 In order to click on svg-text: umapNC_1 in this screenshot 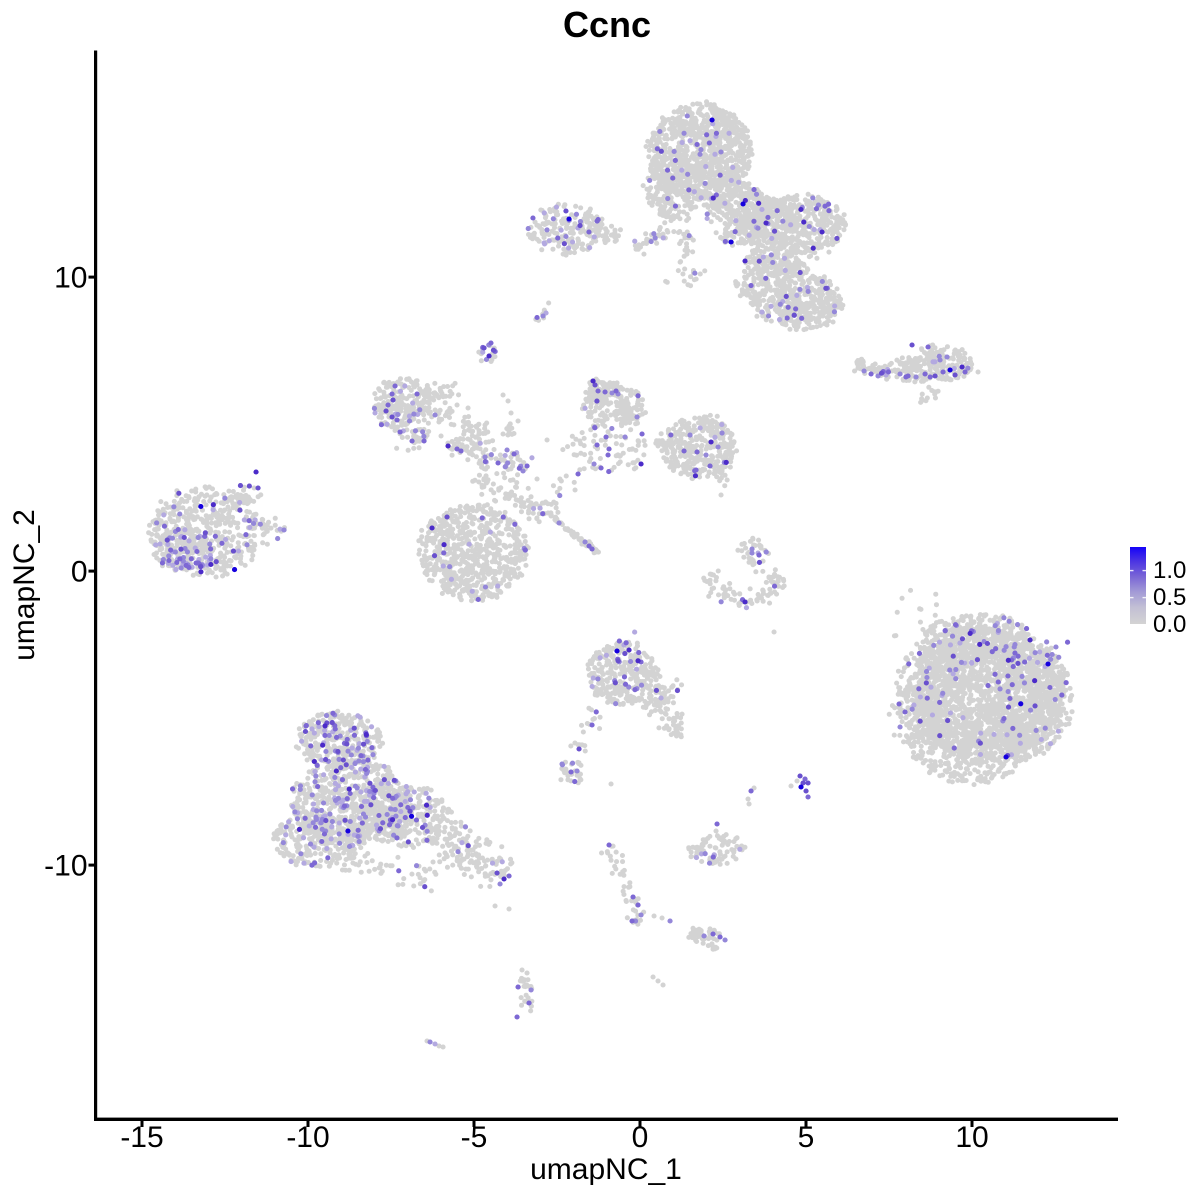, I will do `click(606, 1169)`.